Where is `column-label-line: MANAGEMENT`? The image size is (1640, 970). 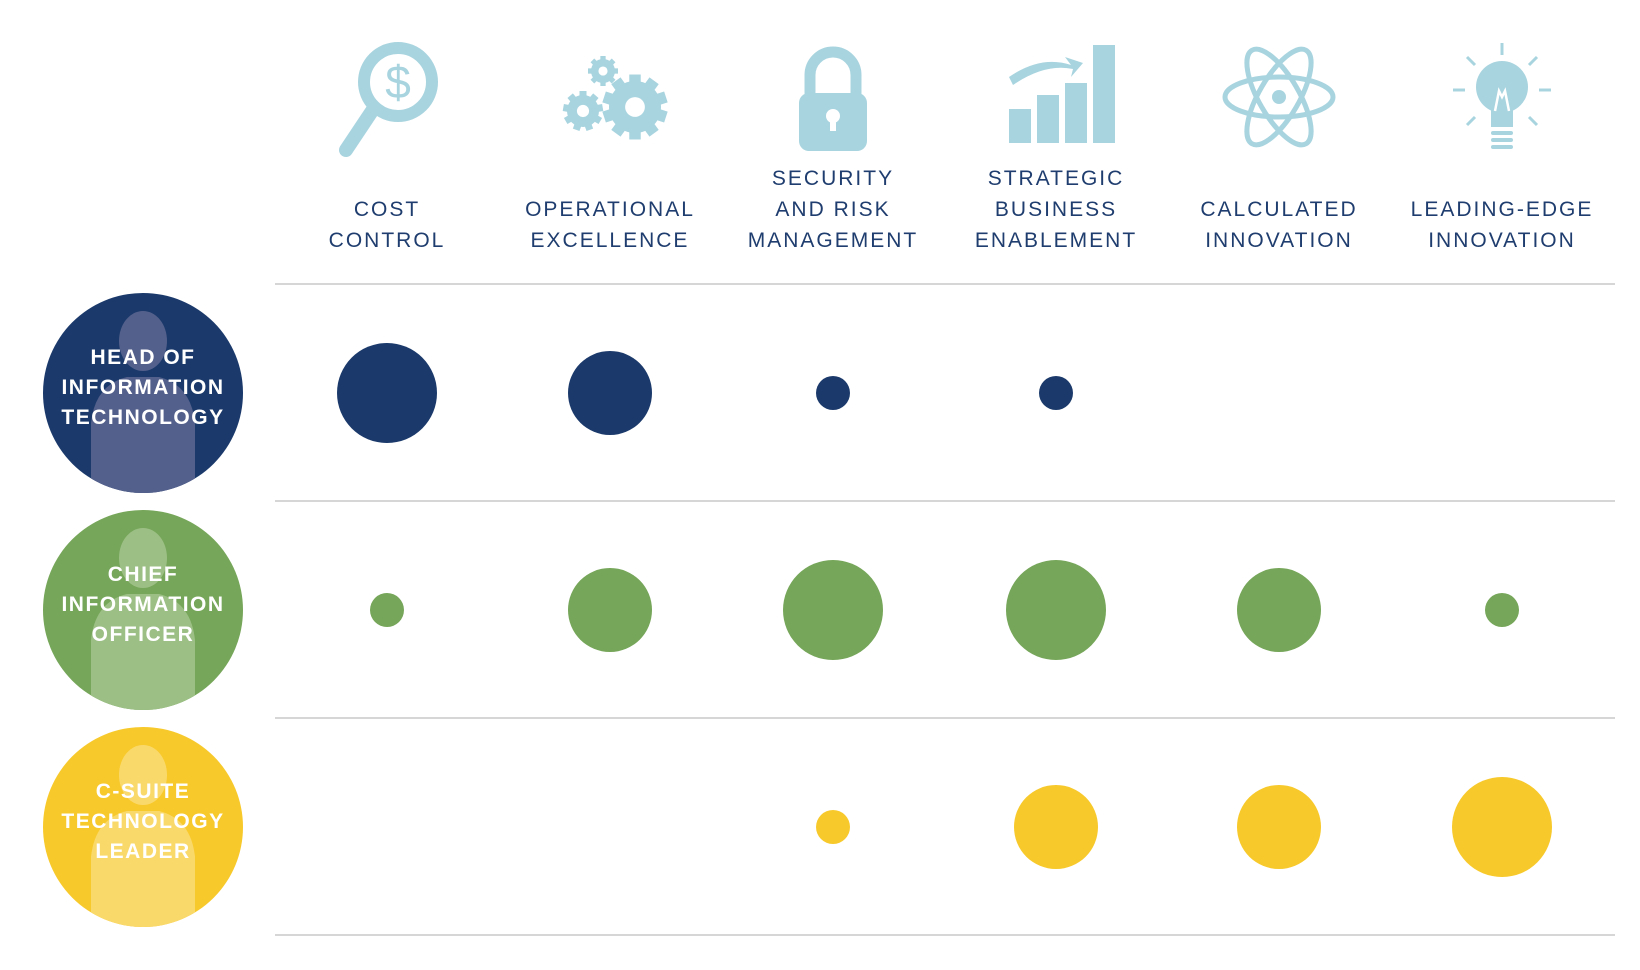
column-label-line: MANAGEMENT is located at coordinates (833, 240).